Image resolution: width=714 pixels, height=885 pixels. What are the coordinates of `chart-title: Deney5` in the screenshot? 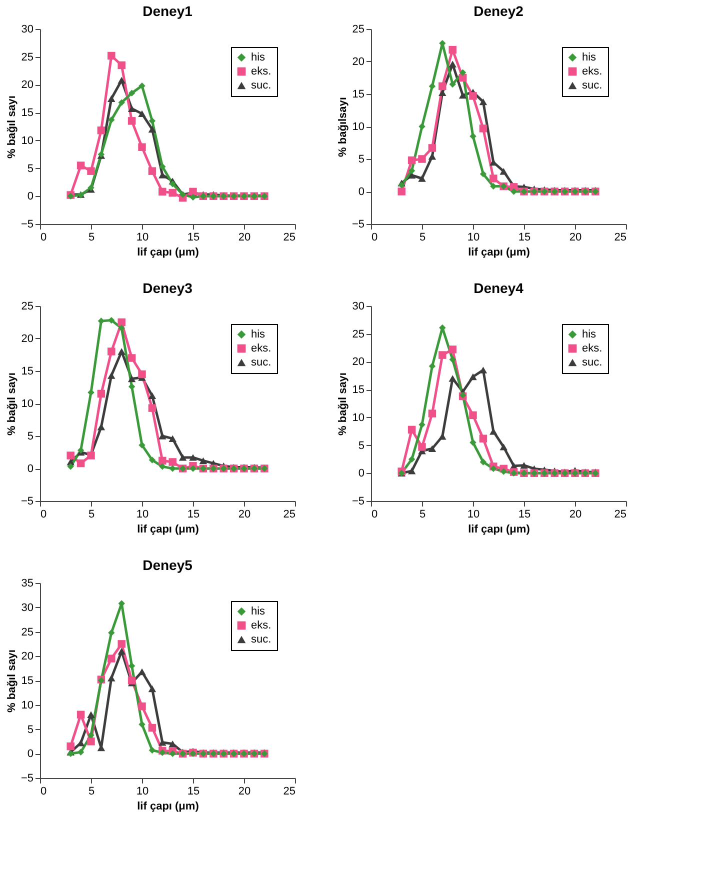 It's located at (167, 565).